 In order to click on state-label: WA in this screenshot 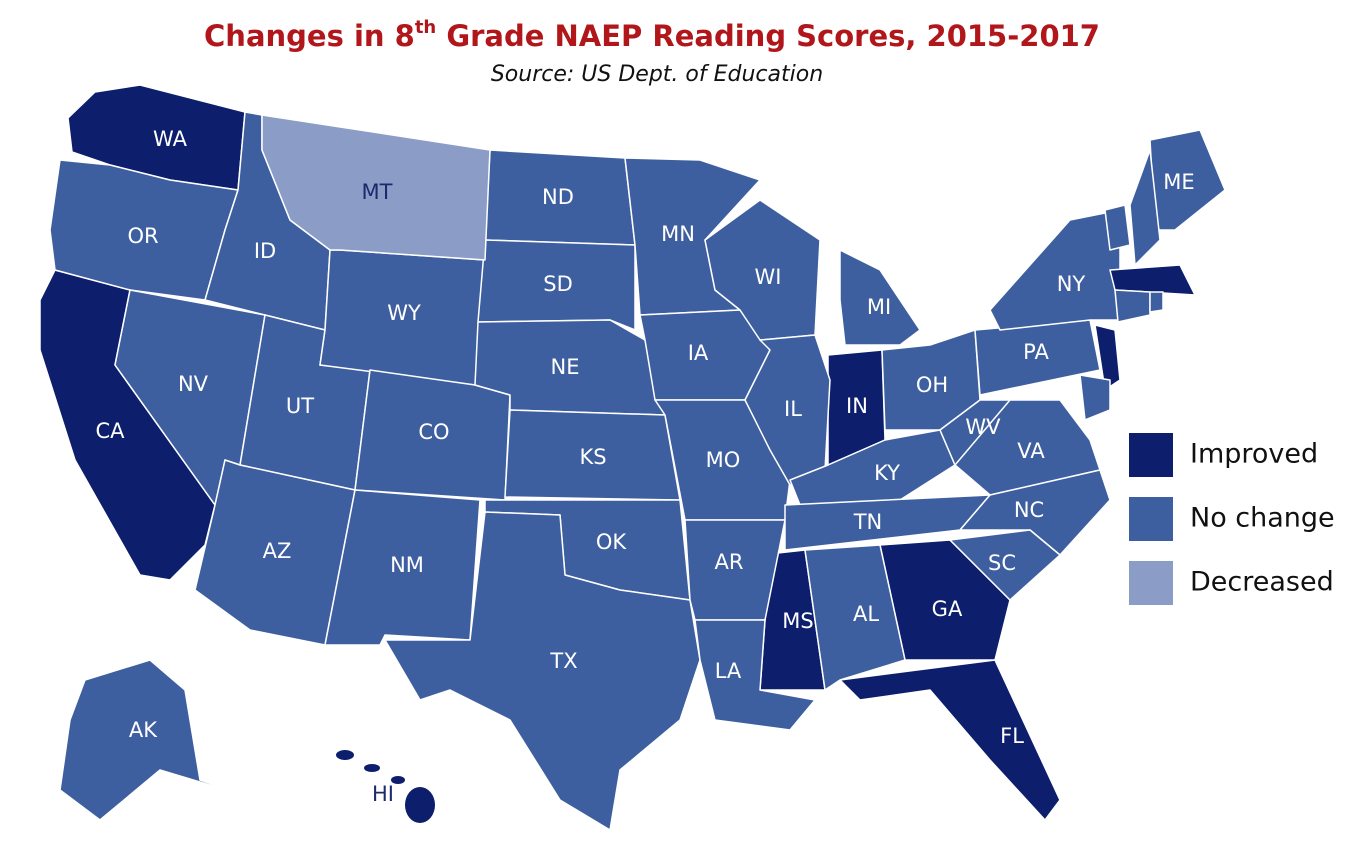, I will do `click(170, 139)`.